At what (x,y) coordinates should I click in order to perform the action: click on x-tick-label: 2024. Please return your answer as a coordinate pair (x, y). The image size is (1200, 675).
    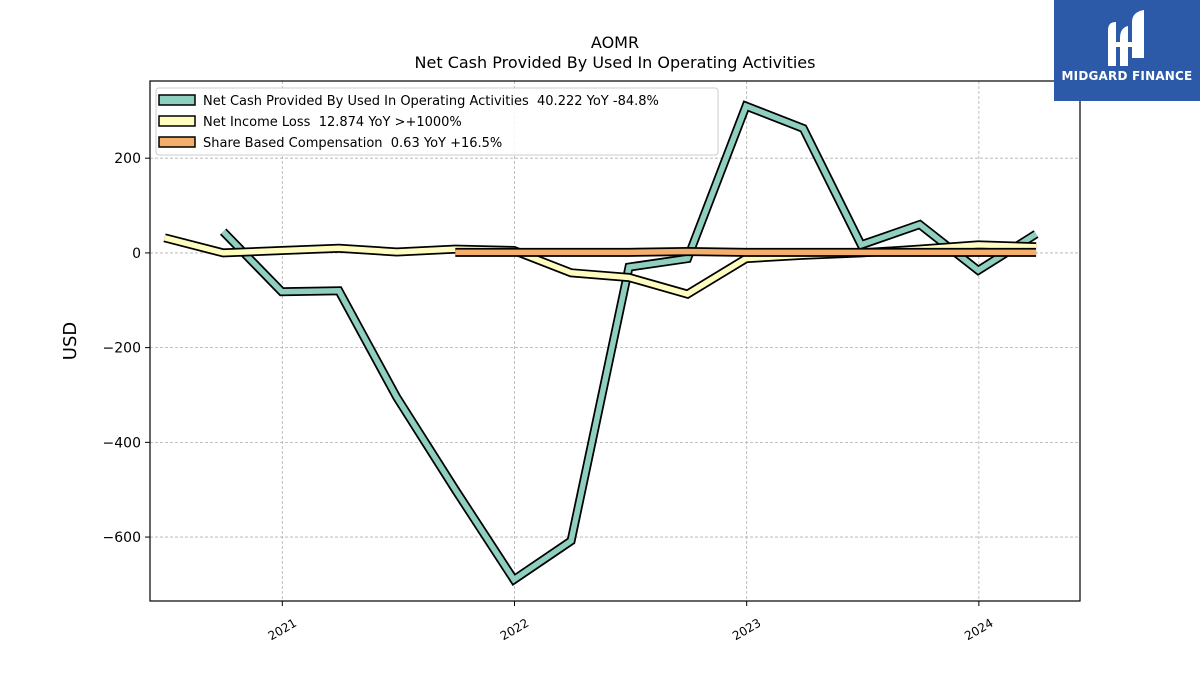
    Looking at the image, I should click on (978, 629).